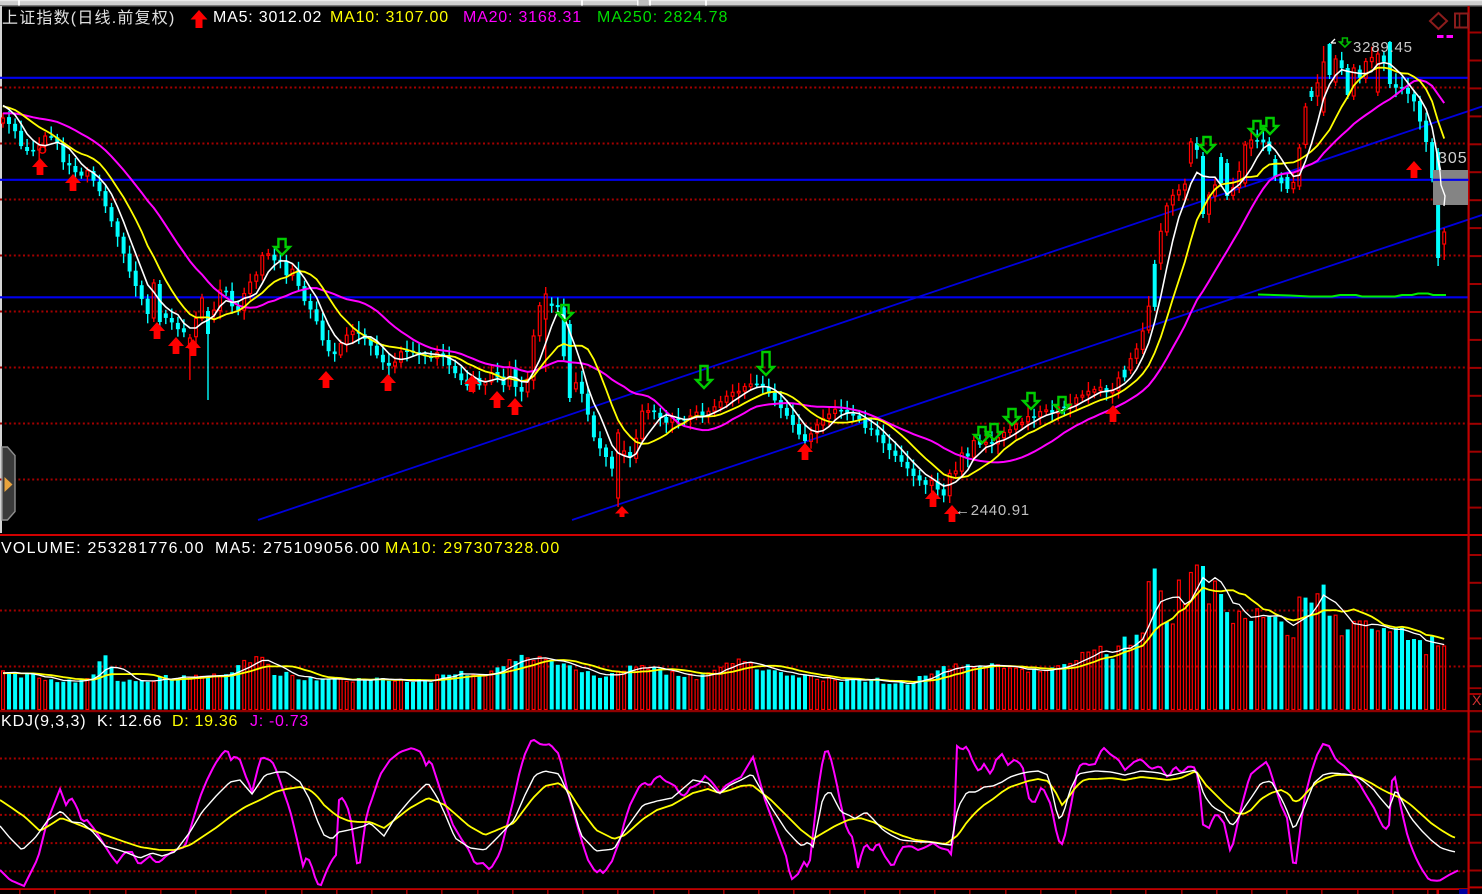 This screenshot has width=1482, height=894. I want to click on svg-text: X, so click(1477, 700).